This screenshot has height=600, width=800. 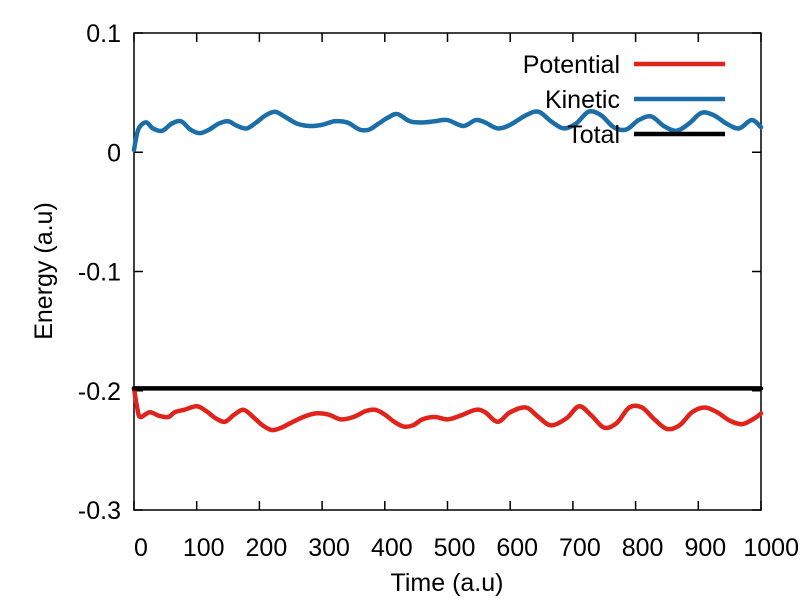 What do you see at coordinates (447, 409) in the screenshot?
I see `series-line-potential` at bounding box center [447, 409].